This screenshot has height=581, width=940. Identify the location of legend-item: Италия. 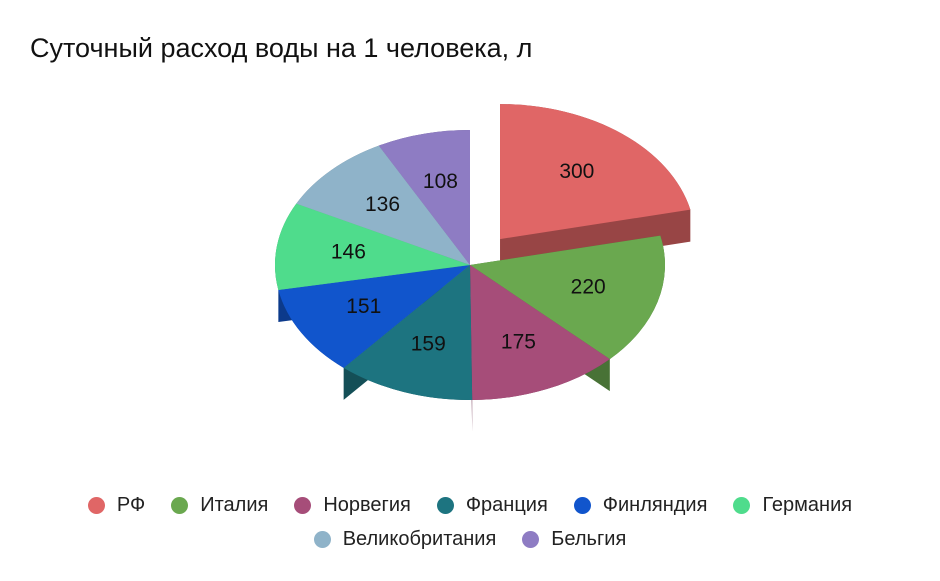
(219, 505).